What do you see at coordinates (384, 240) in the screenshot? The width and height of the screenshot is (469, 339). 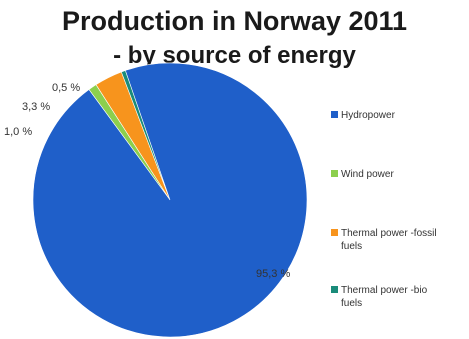 I see `legend-thermal-fossil: Thermal power -fossil fuels` at bounding box center [384, 240].